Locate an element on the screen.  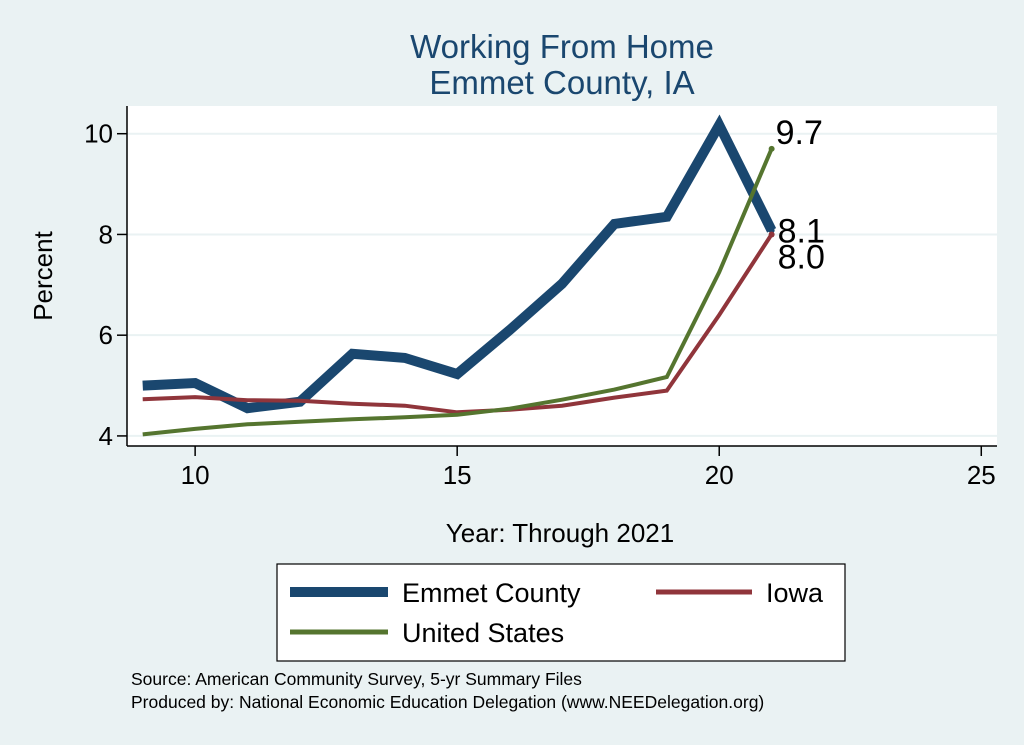
legend-label-iowa: Iowa is located at coordinates (795, 593).